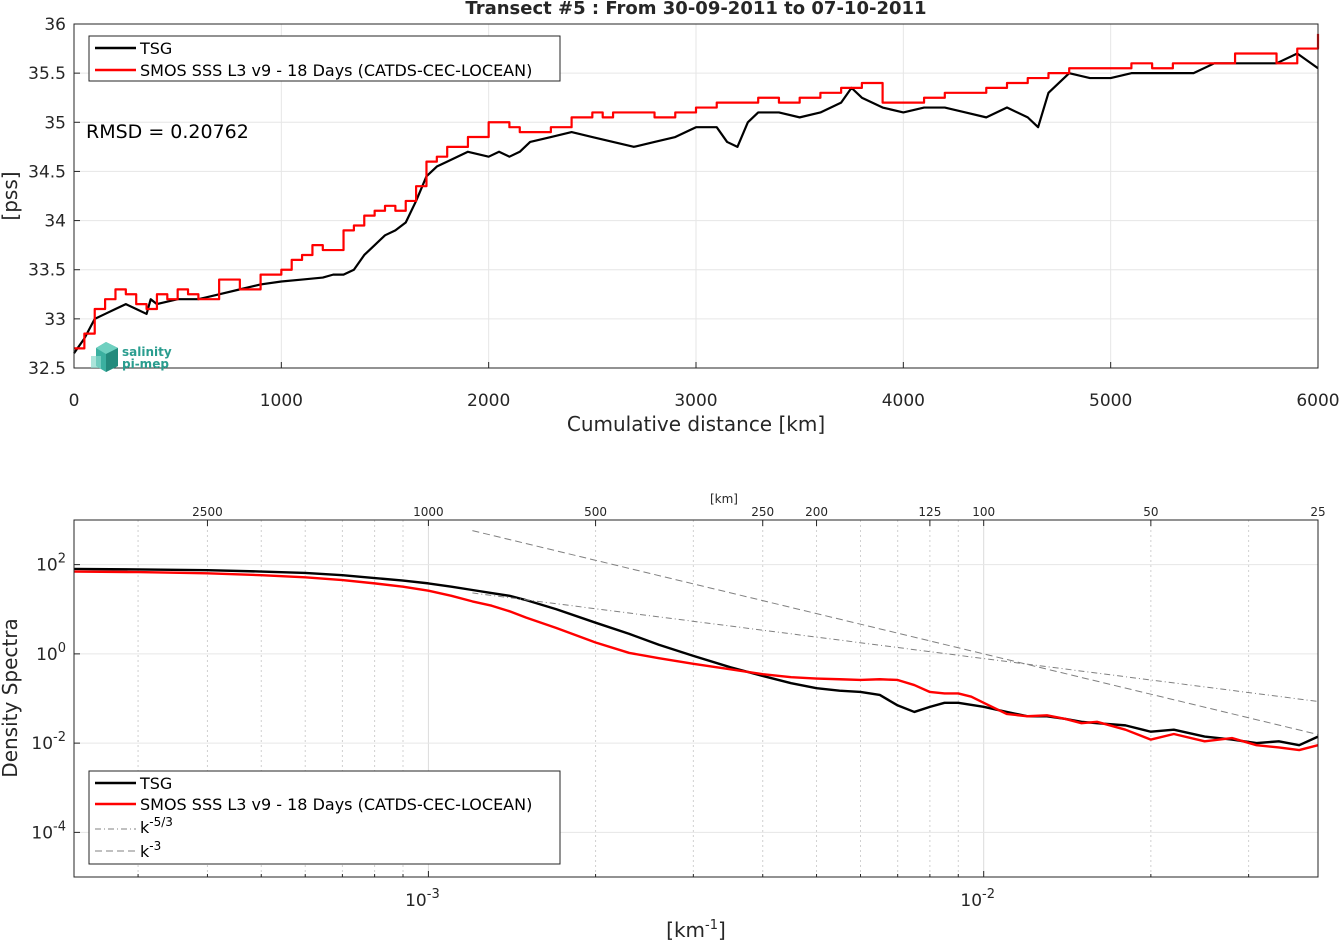  Describe the element at coordinates (156, 826) in the screenshot. I see `bottom-legend-label-k53: k-5/3` at that location.